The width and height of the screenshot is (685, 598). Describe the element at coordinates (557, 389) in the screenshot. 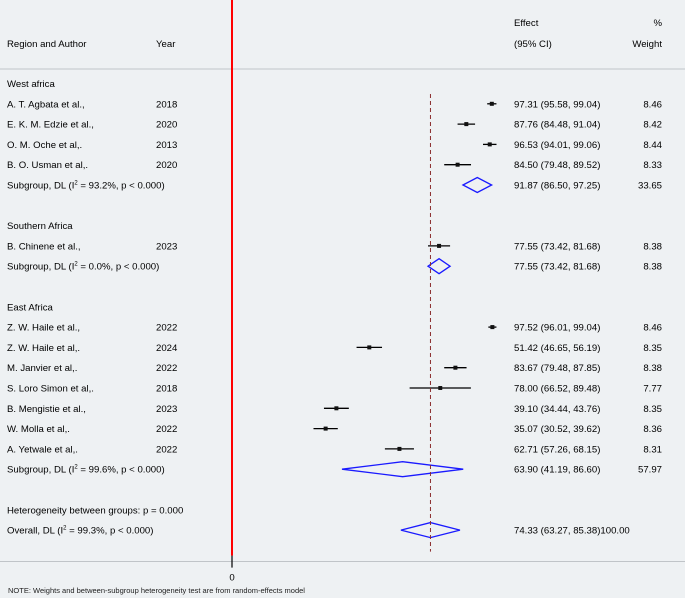

I see `study-effect-ci: 78.00 (66.52, 89.48)` at that location.